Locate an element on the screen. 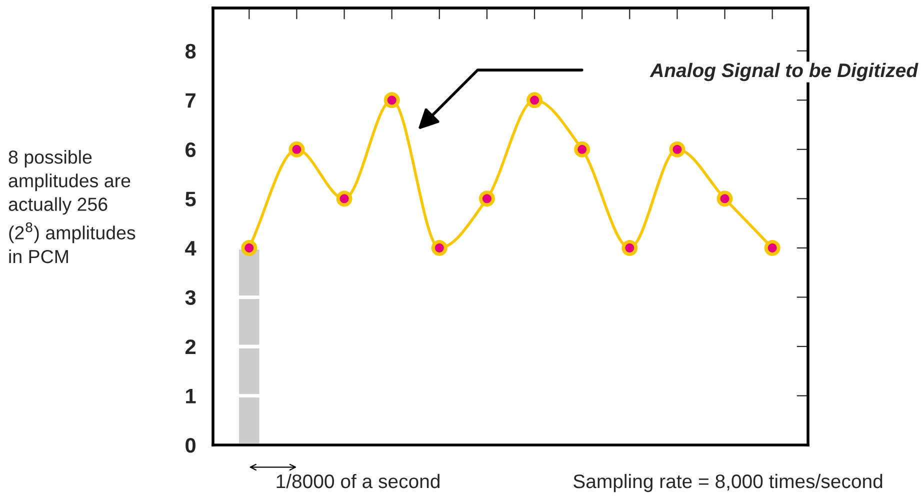  y-tick-label: 5 is located at coordinates (190, 199).